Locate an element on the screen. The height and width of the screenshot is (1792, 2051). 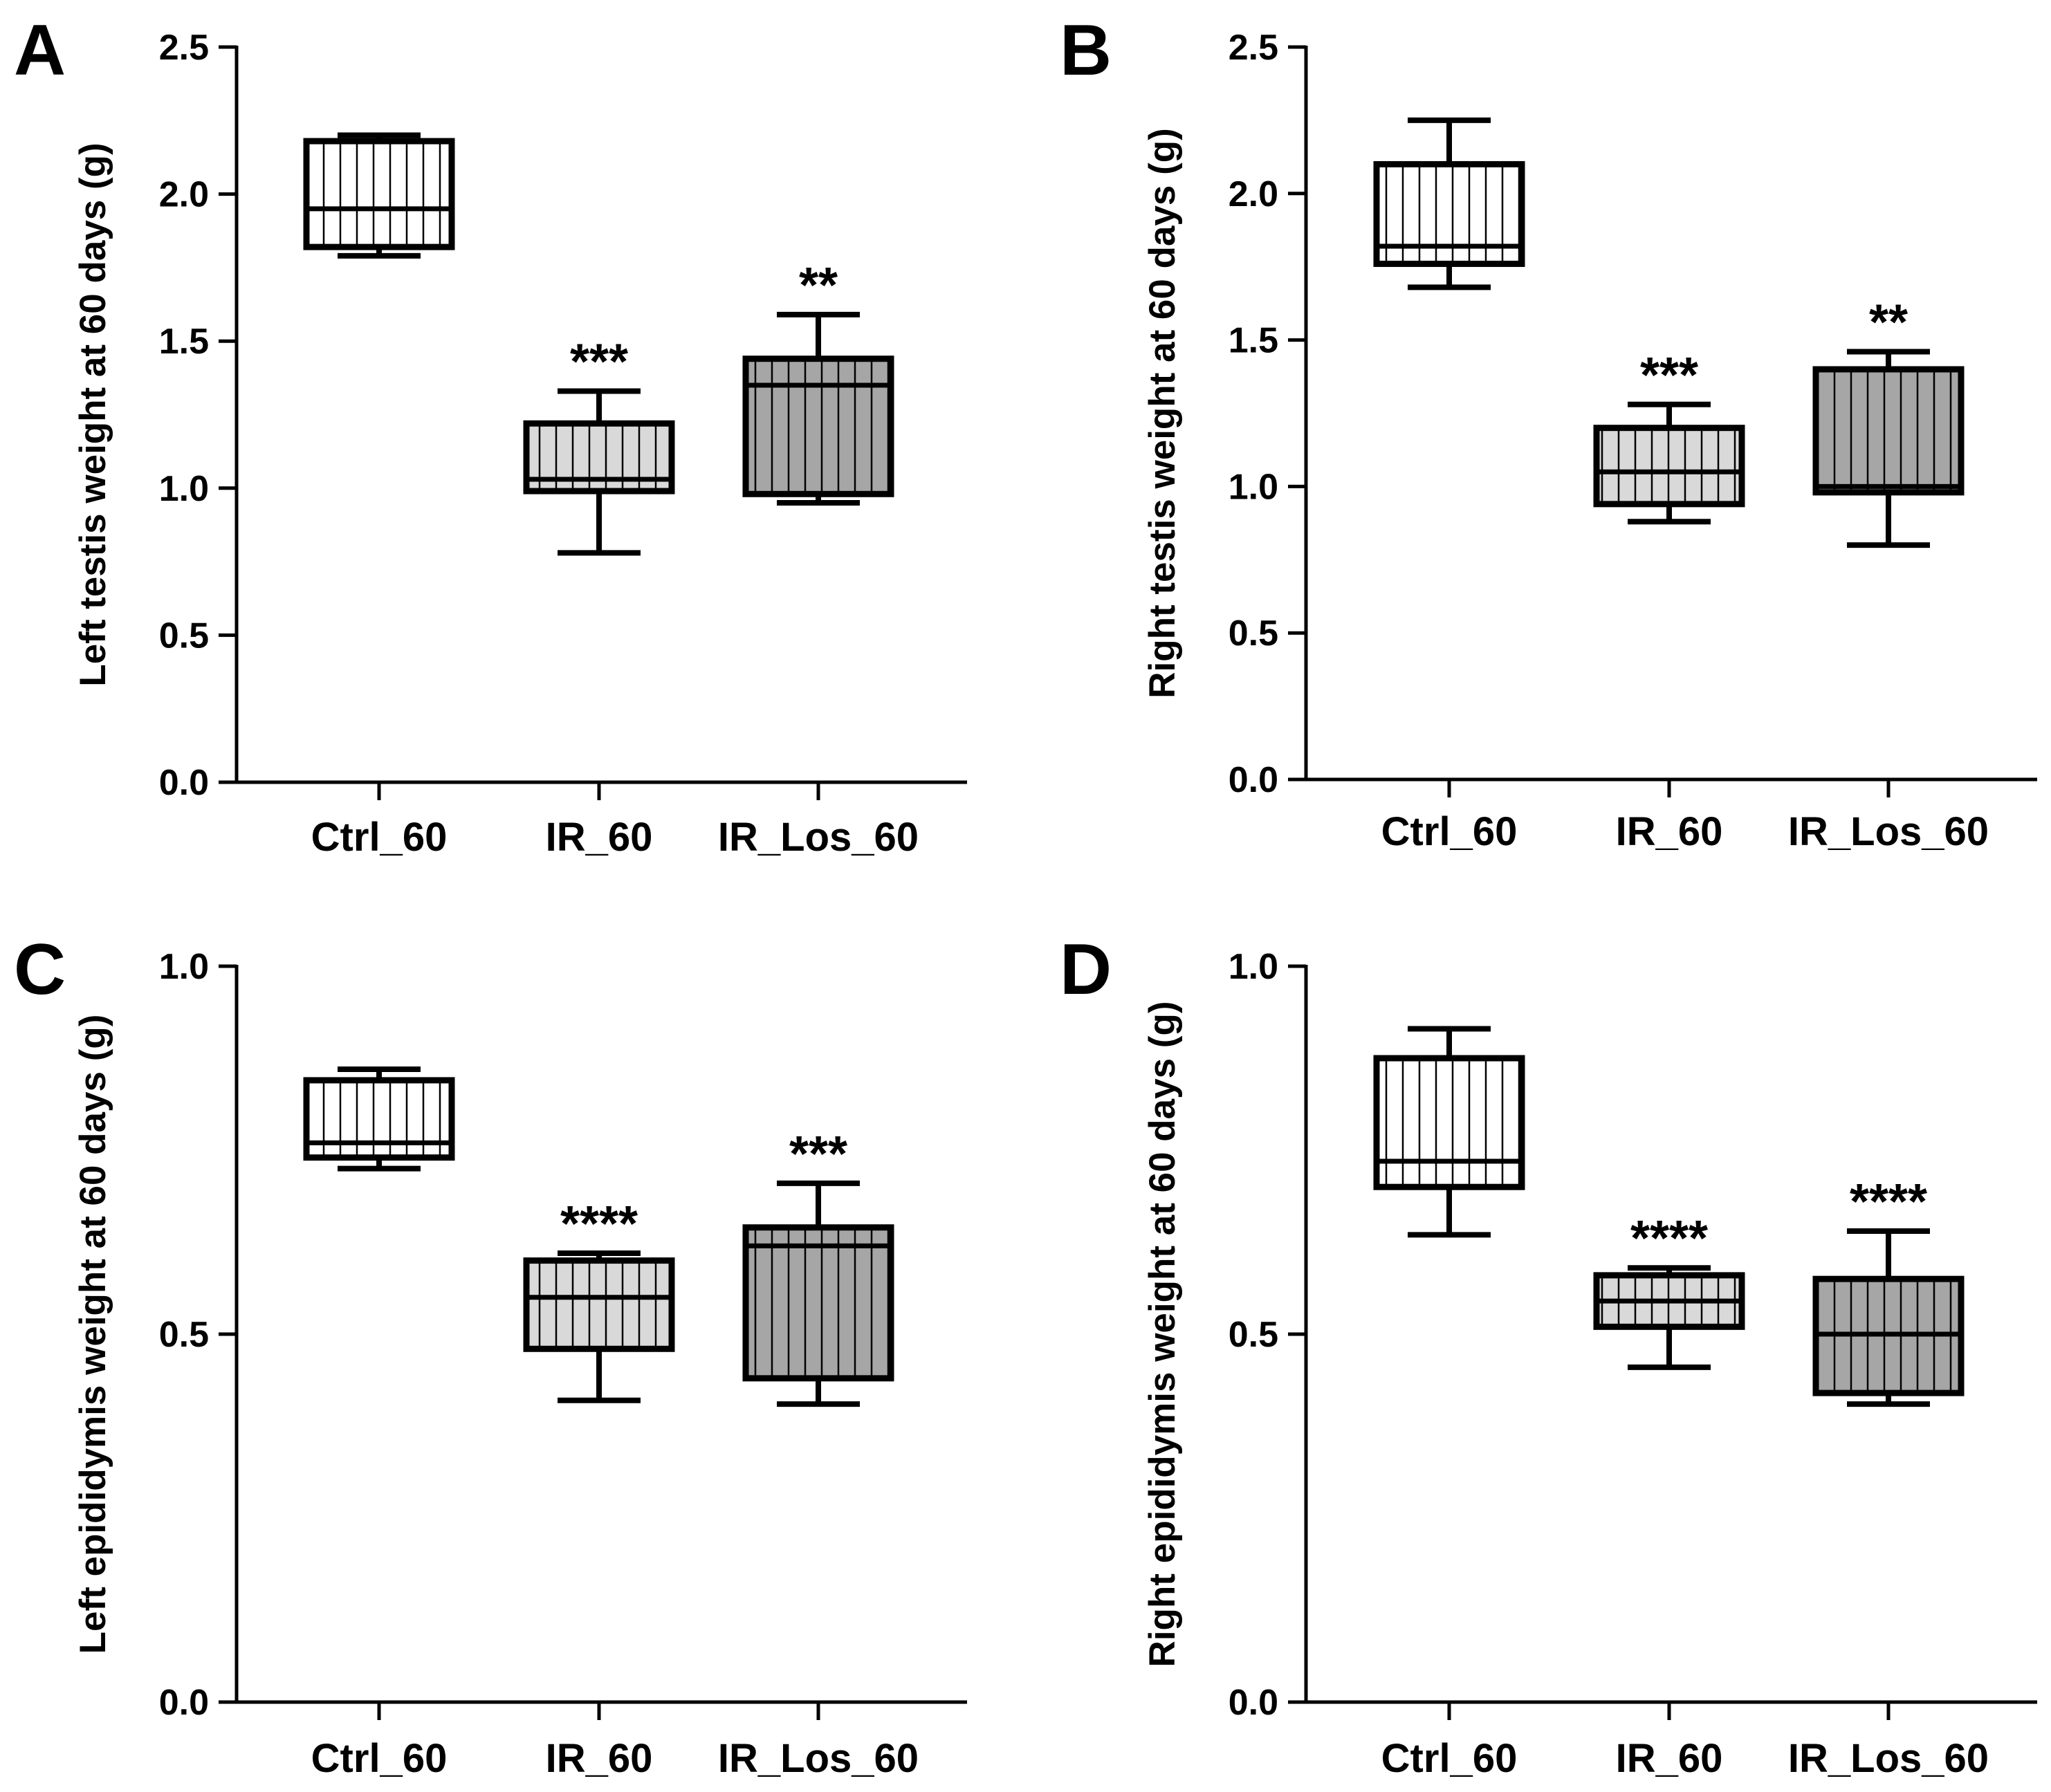
panel-letter: C is located at coordinates (40, 970).